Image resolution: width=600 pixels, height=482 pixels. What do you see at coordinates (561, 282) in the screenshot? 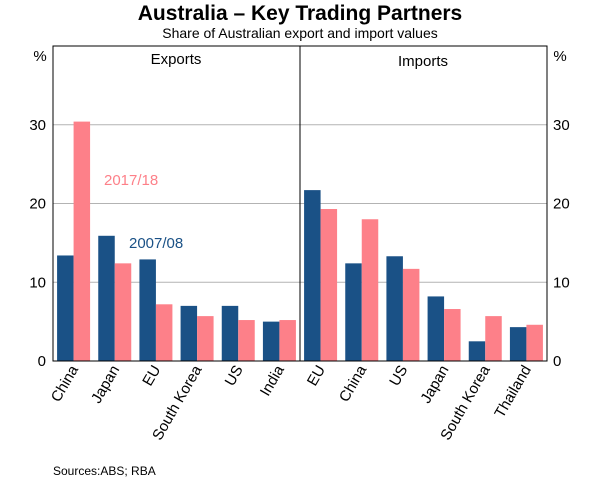
I see `y-tick-label-right: 10` at bounding box center [561, 282].